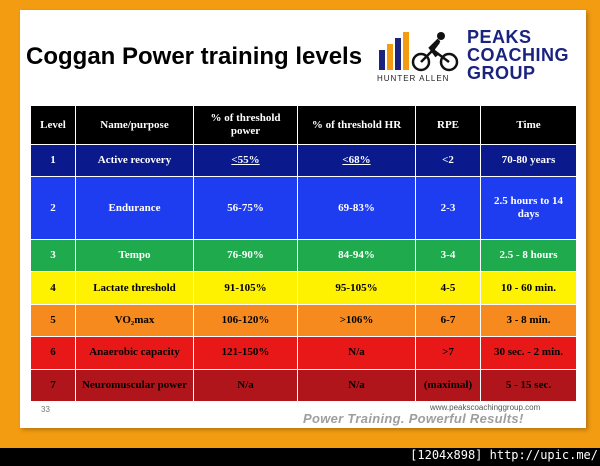 The height and width of the screenshot is (466, 600). Describe the element at coordinates (356, 125) in the screenshot. I see `header-hr: % of threshold HR` at that location.